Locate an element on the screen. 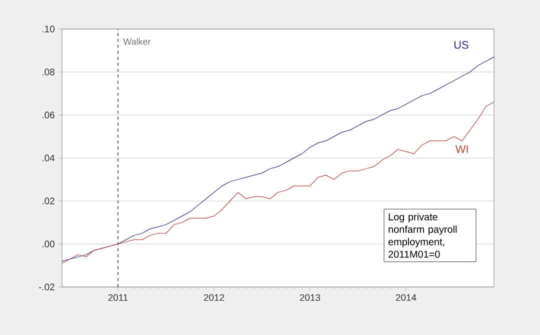 This screenshot has width=540, height=335. x-tick-label: 2011 is located at coordinates (118, 297).